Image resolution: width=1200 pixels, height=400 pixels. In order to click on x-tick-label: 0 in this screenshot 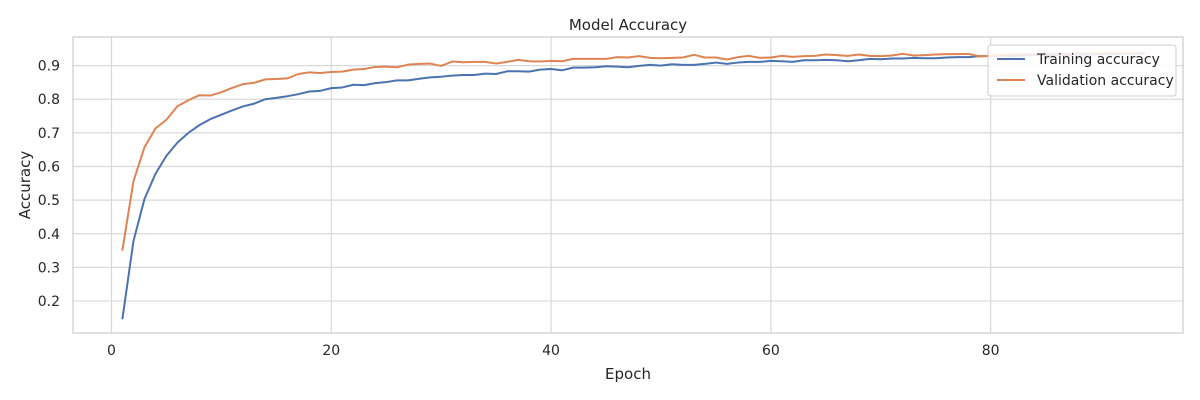, I will do `click(111, 351)`.